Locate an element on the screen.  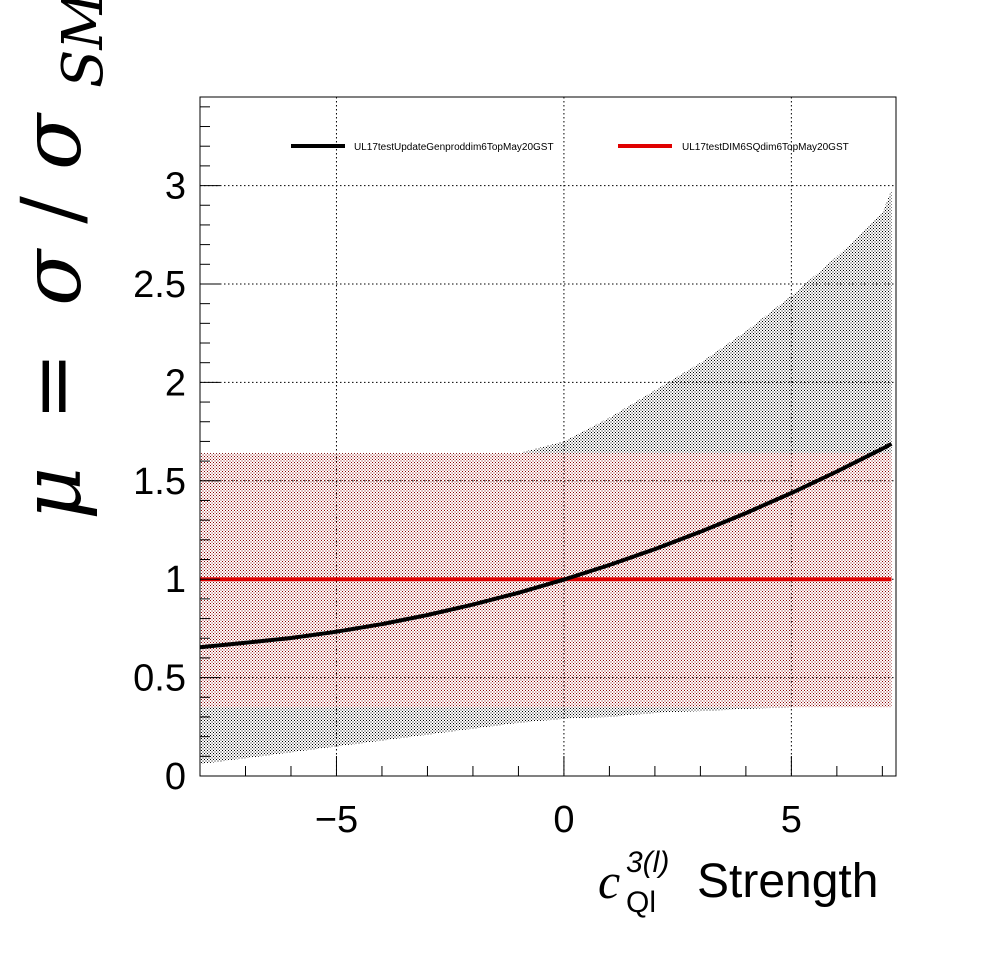
y-tick-label: 1 is located at coordinates (175, 580).